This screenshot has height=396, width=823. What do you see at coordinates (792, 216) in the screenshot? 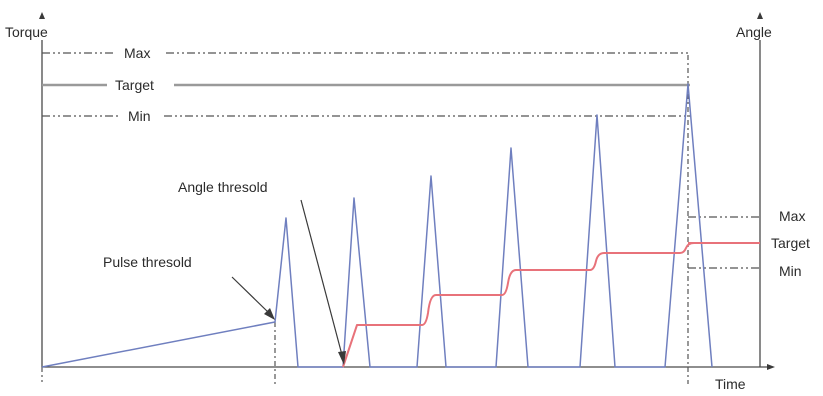
I see `angle-max-label: Max` at bounding box center [792, 216].